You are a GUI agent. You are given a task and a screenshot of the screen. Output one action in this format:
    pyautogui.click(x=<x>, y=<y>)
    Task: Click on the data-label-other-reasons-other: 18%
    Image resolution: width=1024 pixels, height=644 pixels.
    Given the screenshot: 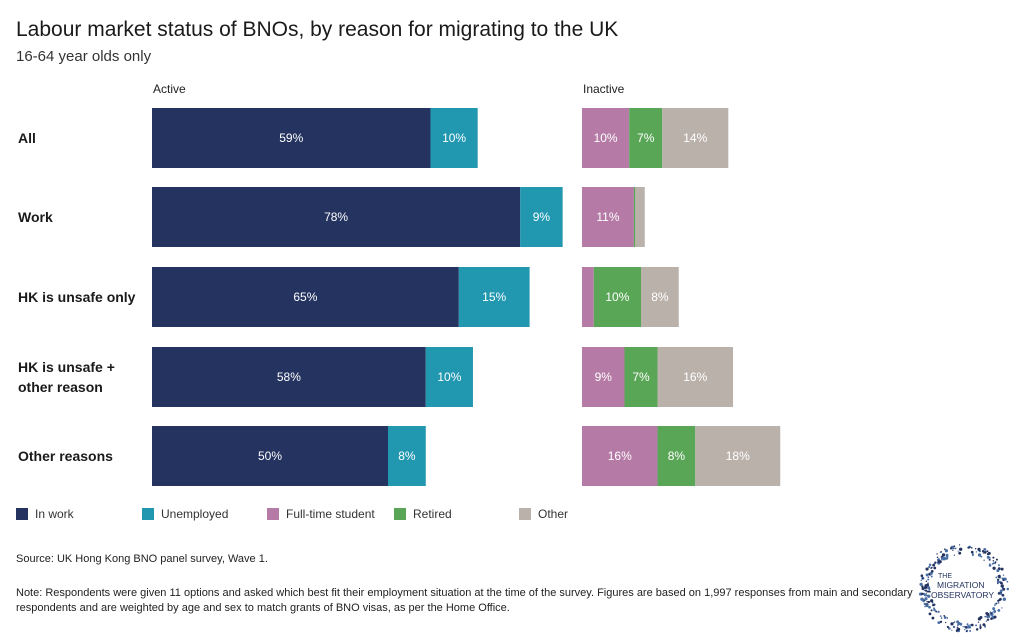 What is the action you would take?
    pyautogui.click(x=738, y=456)
    